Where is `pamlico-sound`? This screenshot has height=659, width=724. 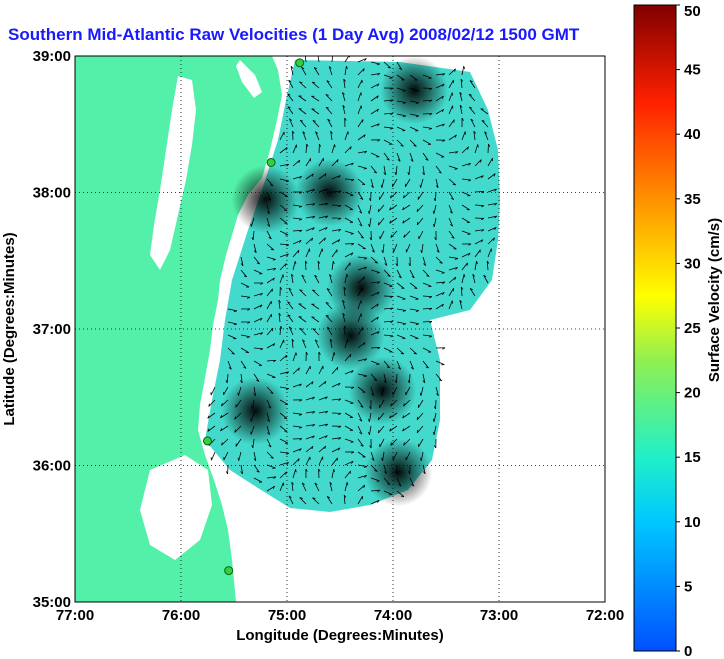 pamlico-sound is located at coordinates (176, 507).